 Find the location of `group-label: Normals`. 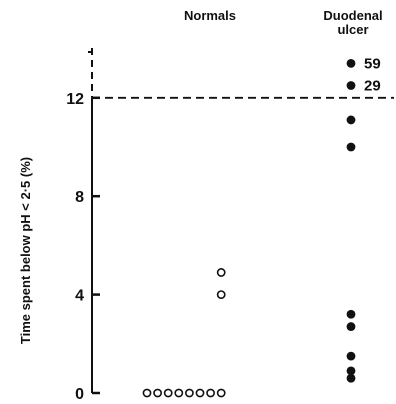

group-label: Normals is located at coordinates (210, 15).